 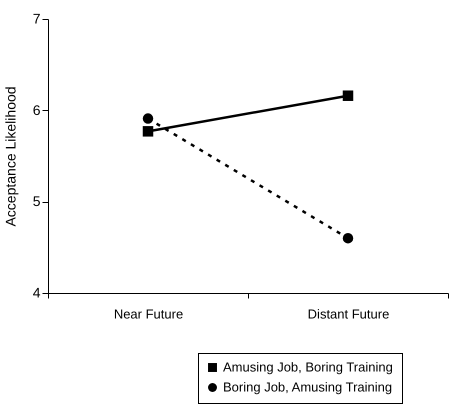 I want to click on y-axis-title: Acceptance Likelihood, so click(x=10, y=156).